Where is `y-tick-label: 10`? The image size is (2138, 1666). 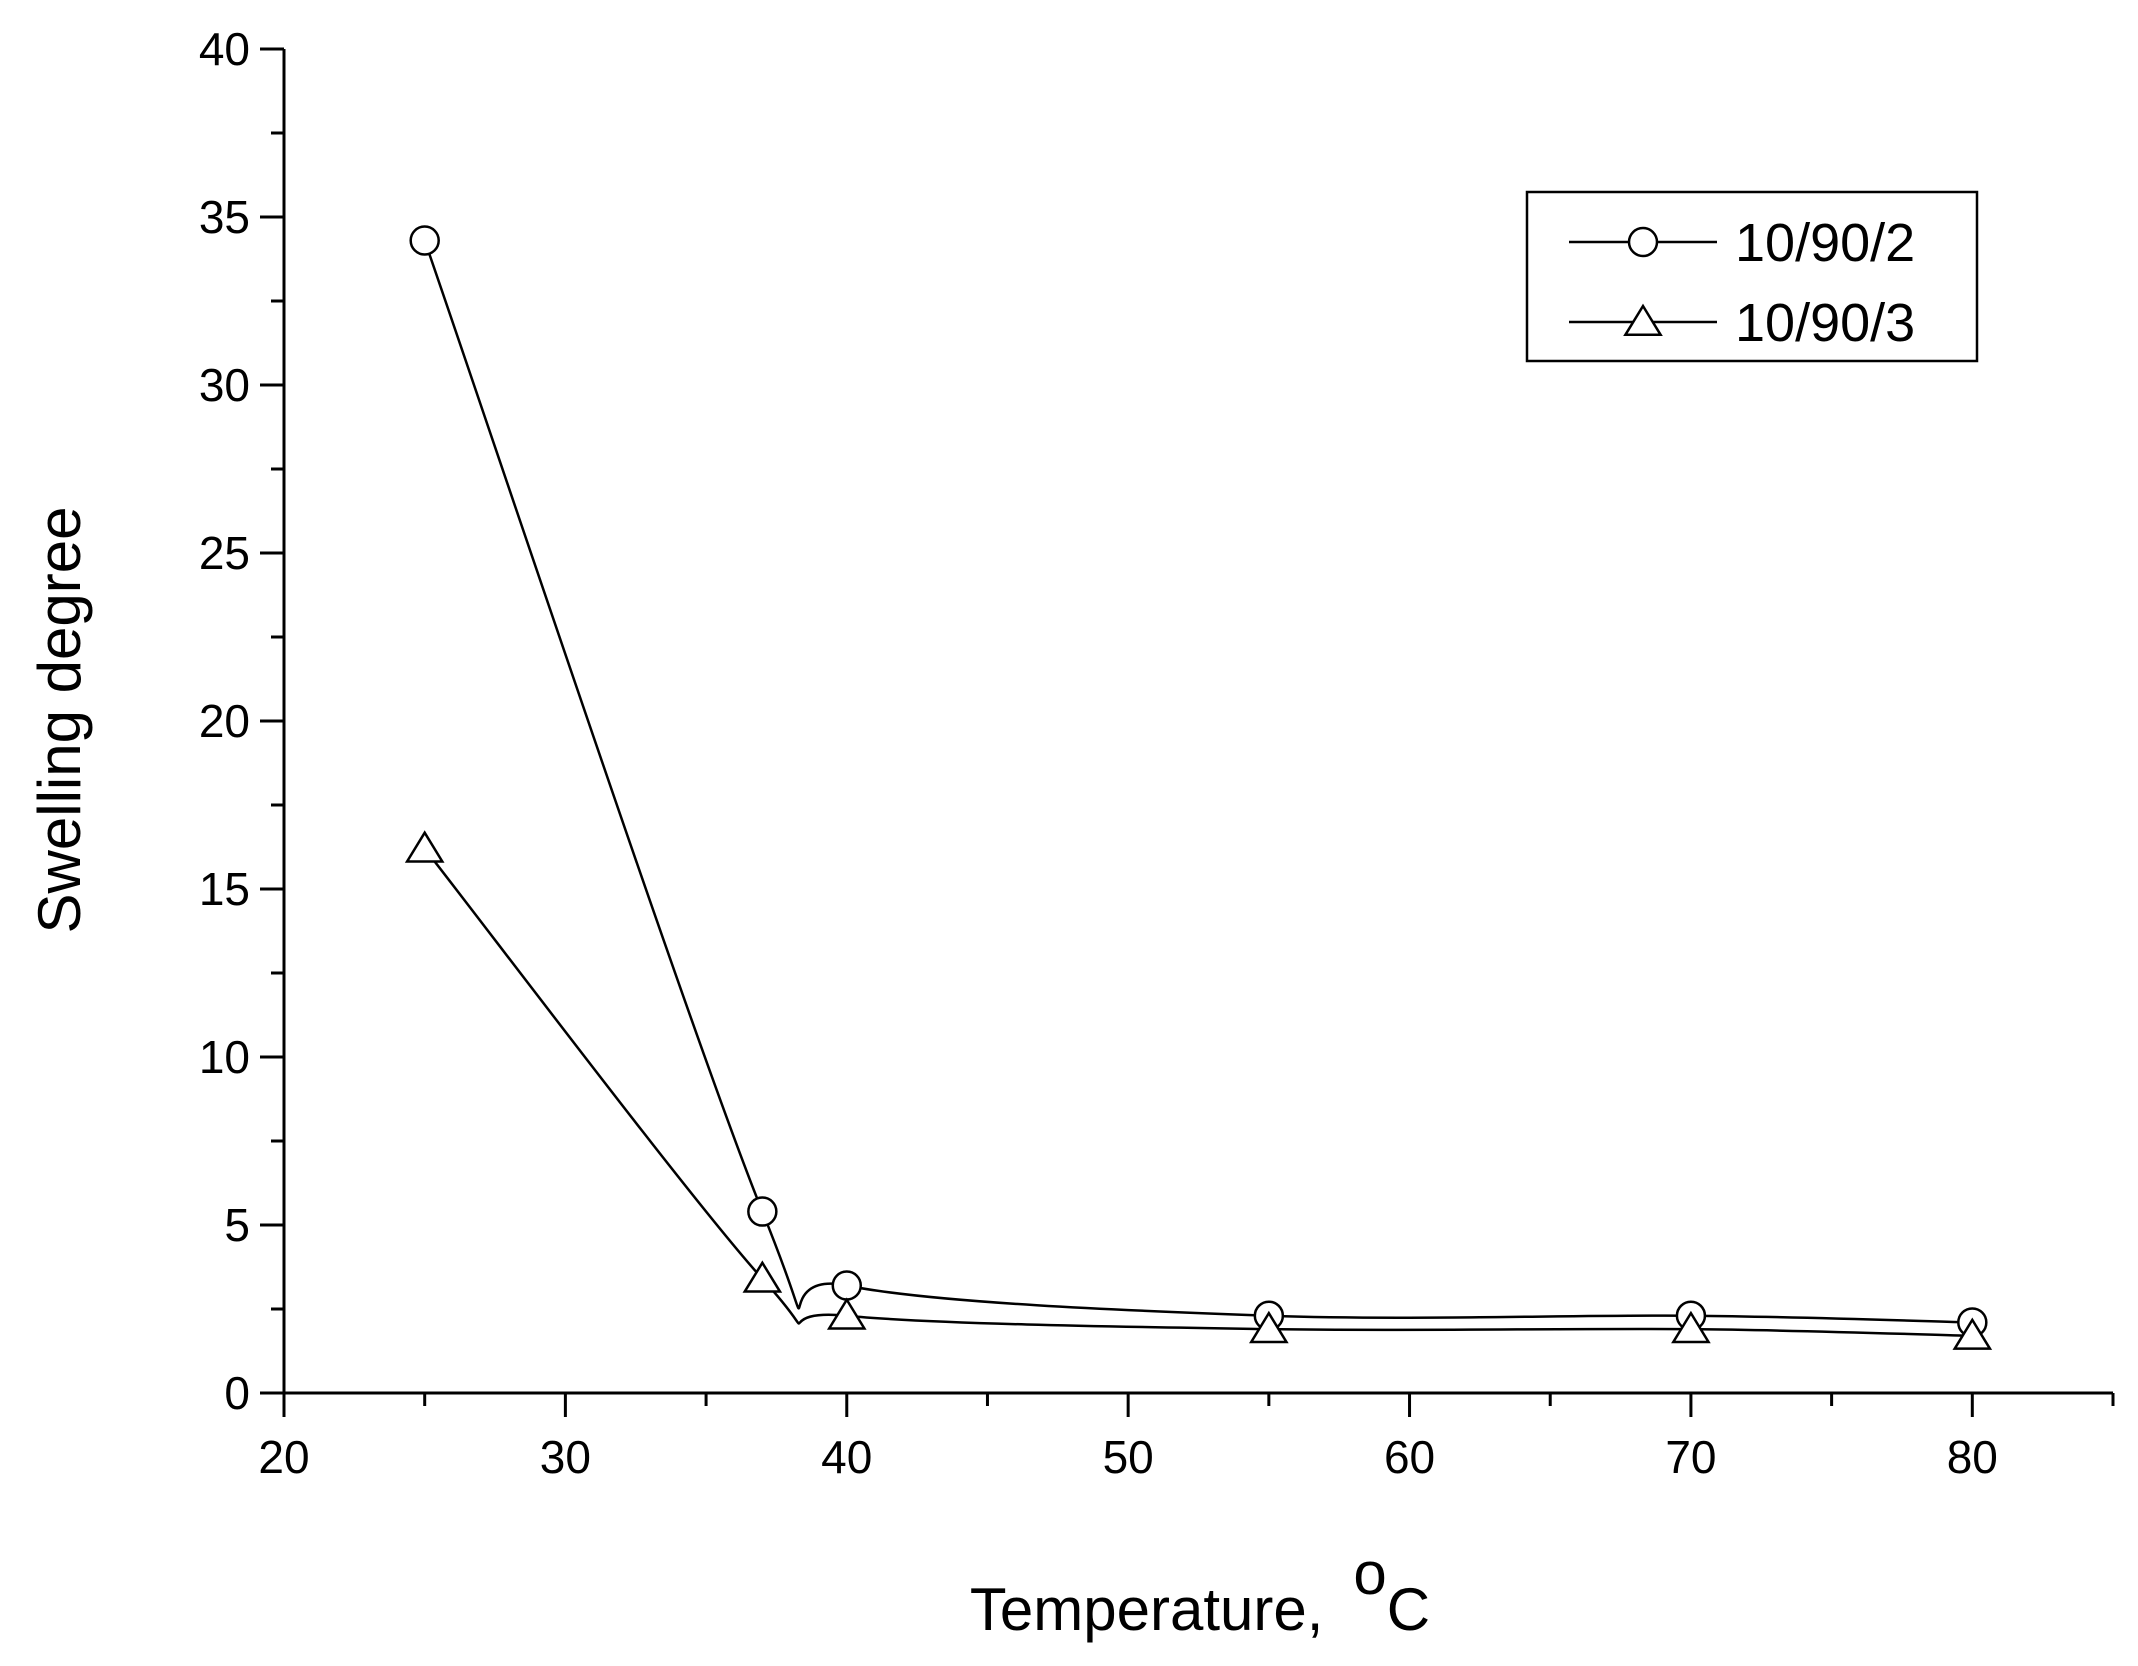
y-tick-label: 10 is located at coordinates (224, 1057).